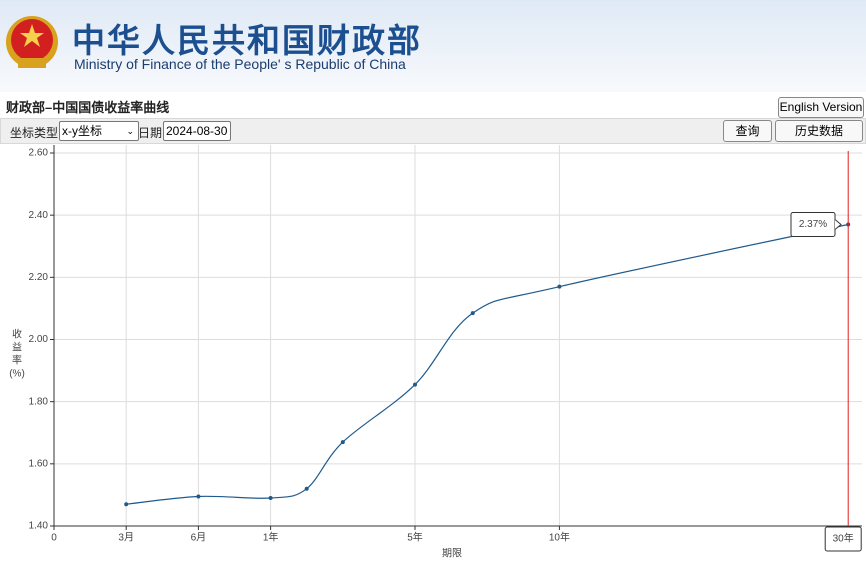 This screenshot has width=866, height=572. I want to click on tooltip-arrow, so click(838, 224).